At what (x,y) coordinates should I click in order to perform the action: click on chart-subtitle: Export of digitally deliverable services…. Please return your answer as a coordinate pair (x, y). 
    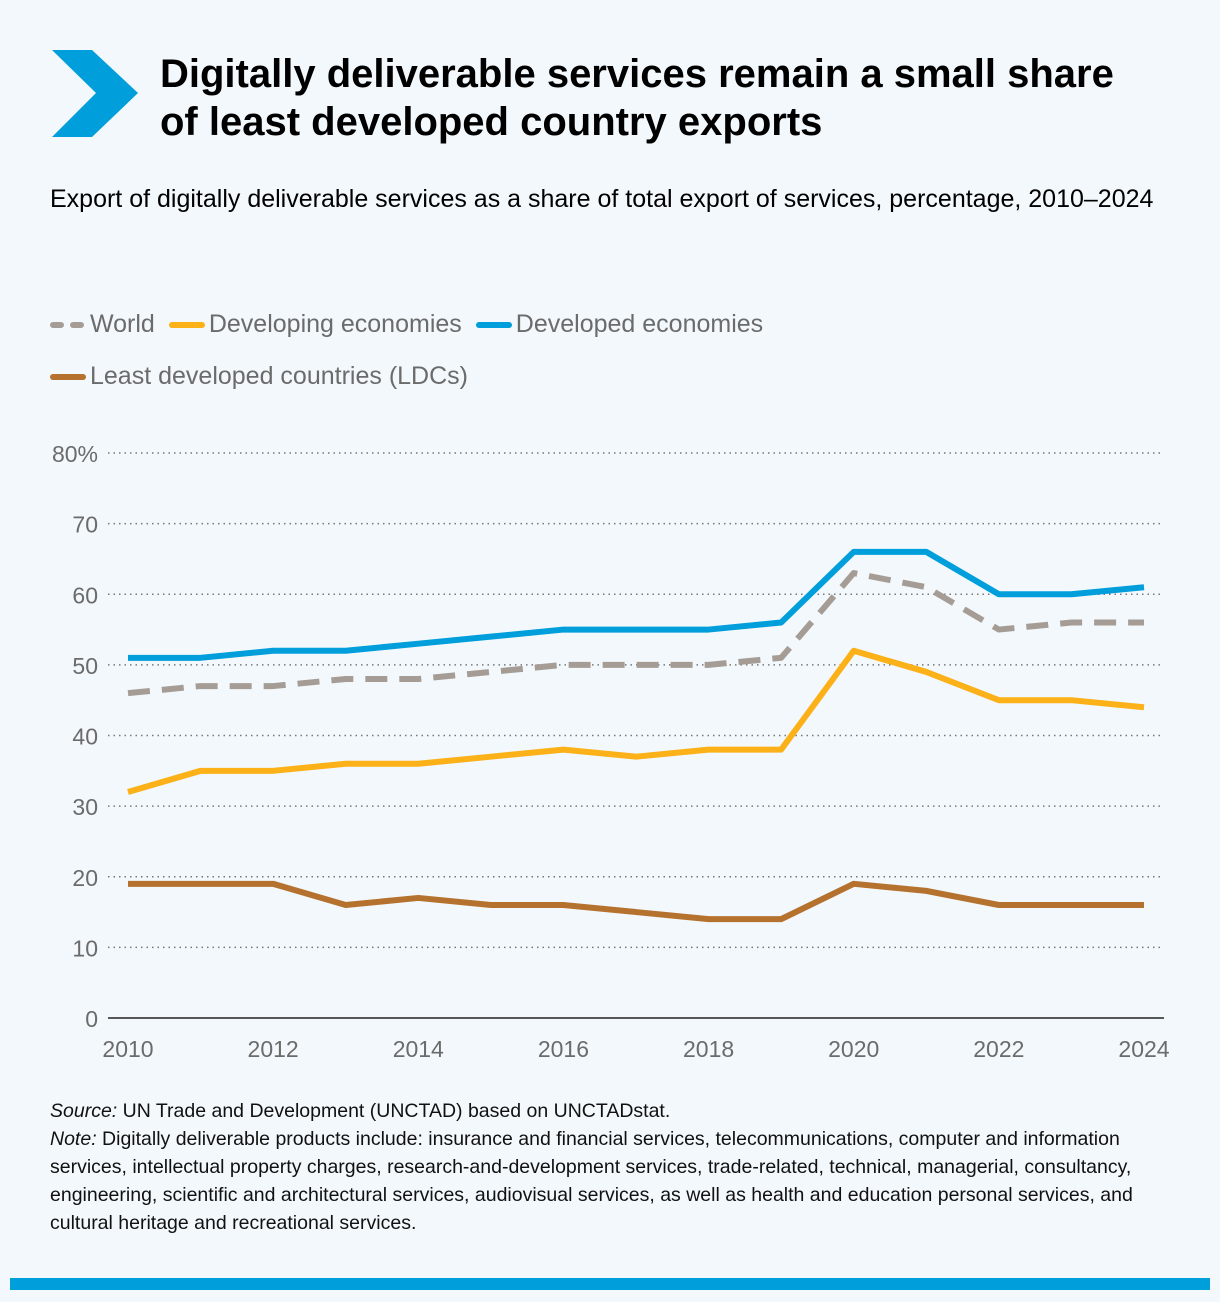
    Looking at the image, I should click on (602, 199).